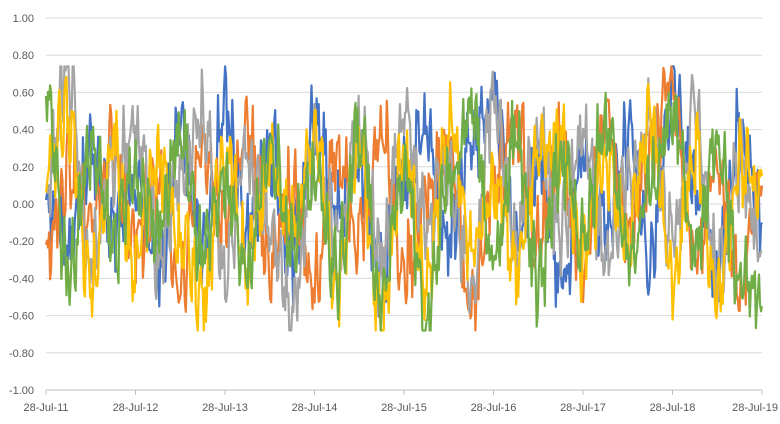 Image resolution: width=780 pixels, height=424 pixels. What do you see at coordinates (315, 408) in the screenshot?
I see `x-tick-label: 28-Jul-14` at bounding box center [315, 408].